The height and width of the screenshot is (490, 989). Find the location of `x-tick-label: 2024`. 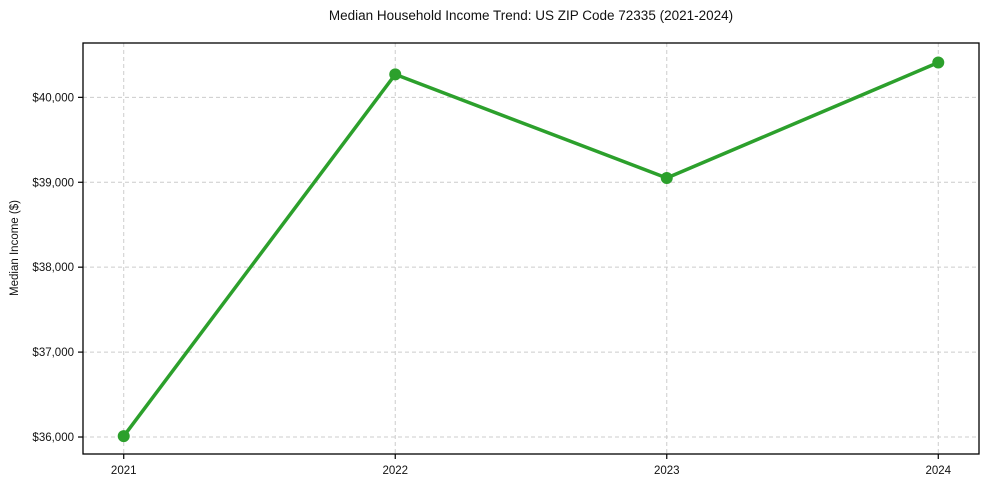

x-tick-label: 2024 is located at coordinates (938, 471).